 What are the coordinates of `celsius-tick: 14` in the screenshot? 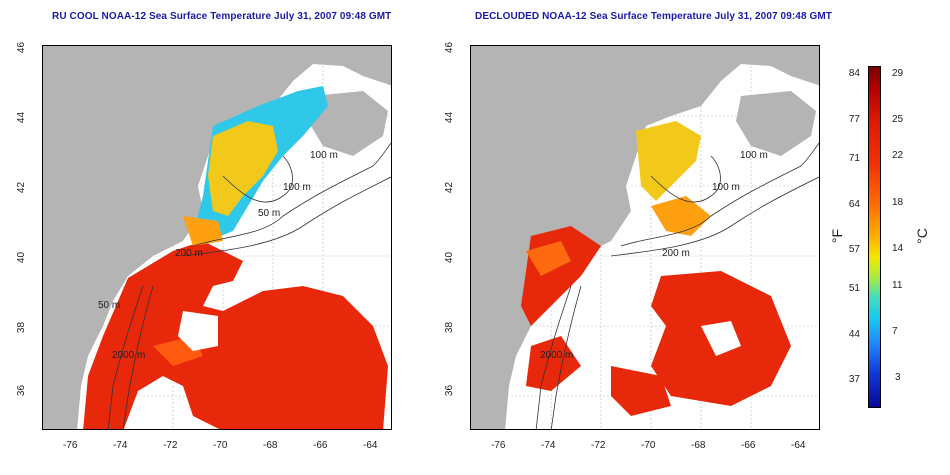 It's located at (898, 248).